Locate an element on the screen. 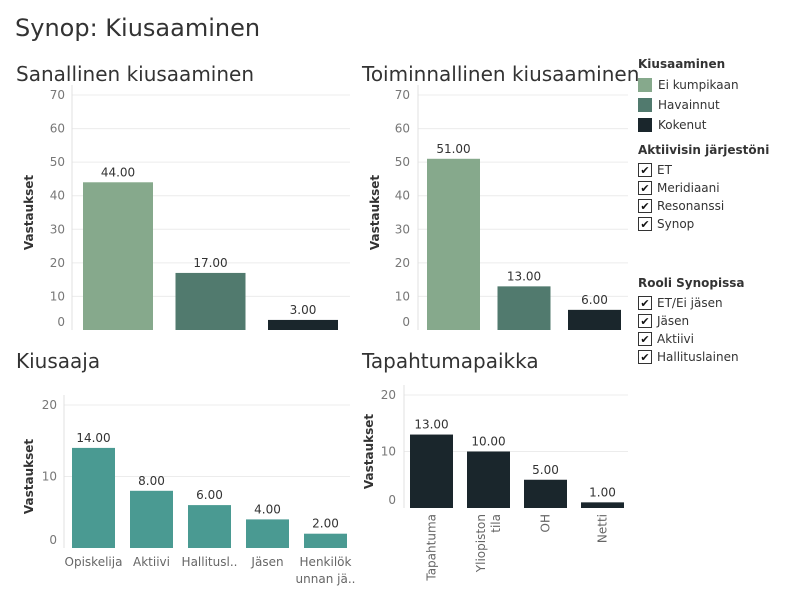  filter-option-resonanssi: ✔ Resonanssi is located at coordinates (703, 206).